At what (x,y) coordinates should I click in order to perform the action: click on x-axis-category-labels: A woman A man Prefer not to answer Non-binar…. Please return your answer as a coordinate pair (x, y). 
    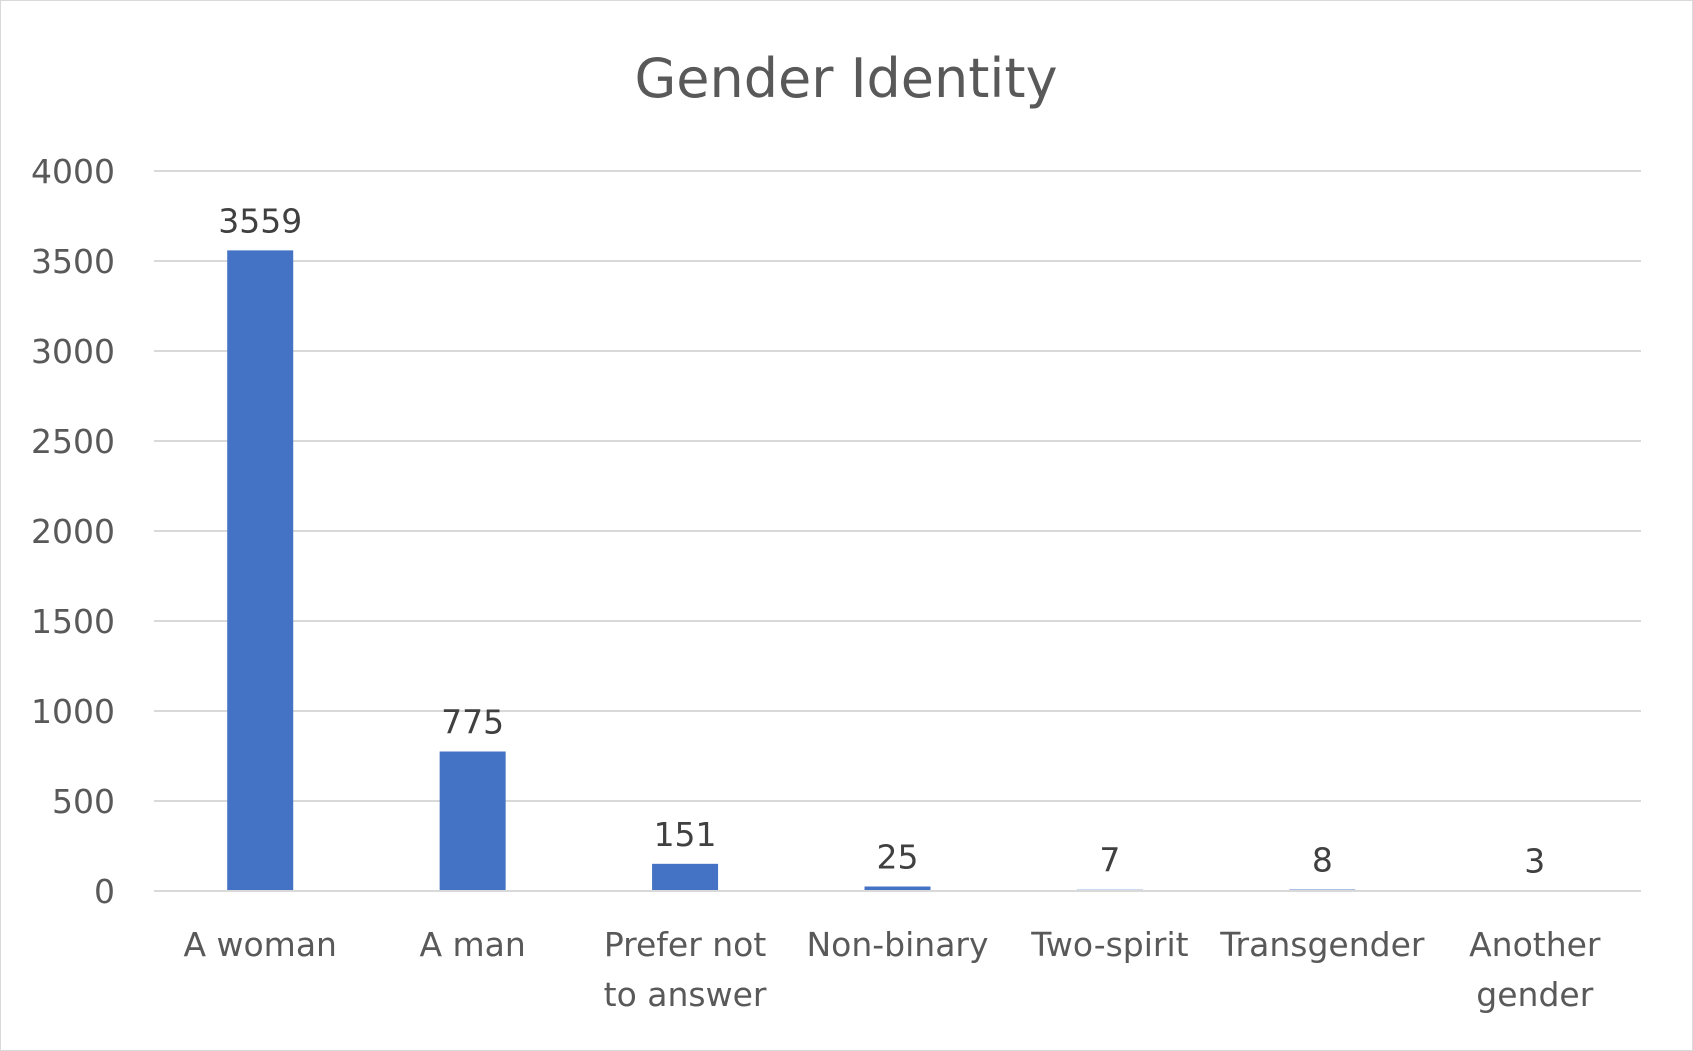
    Looking at the image, I should click on (891, 969).